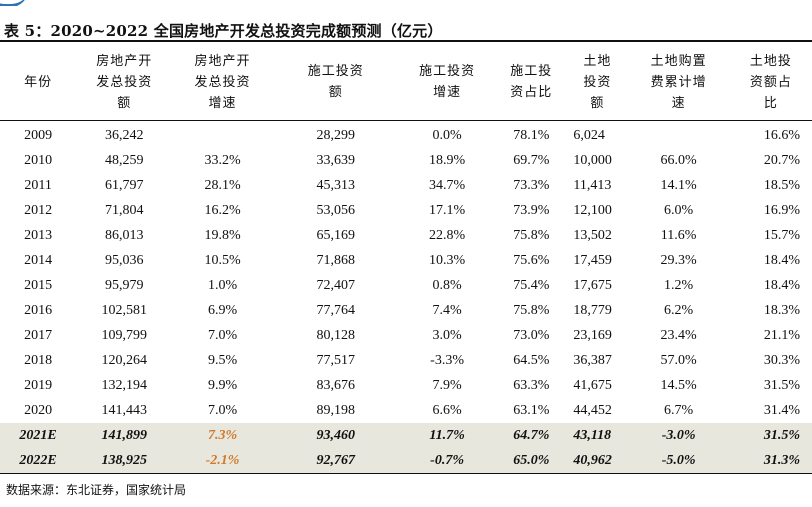 This screenshot has width=812, height=507. What do you see at coordinates (679, 310) in the screenshot?
I see `table-cell: 6.2%` at bounding box center [679, 310].